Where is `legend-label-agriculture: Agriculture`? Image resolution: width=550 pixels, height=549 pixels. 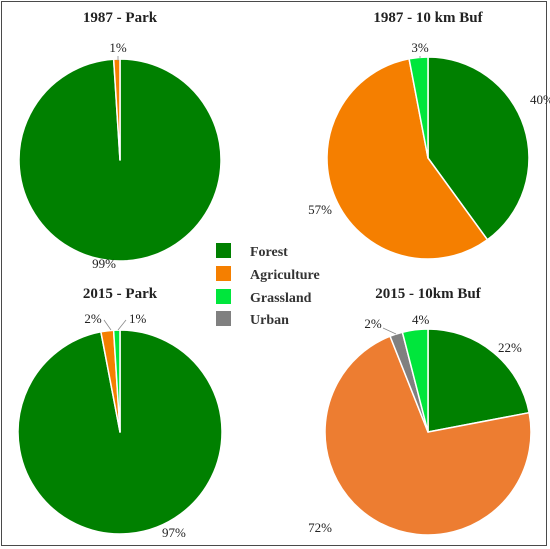 legend-label-agriculture: Agriculture is located at coordinates (285, 275).